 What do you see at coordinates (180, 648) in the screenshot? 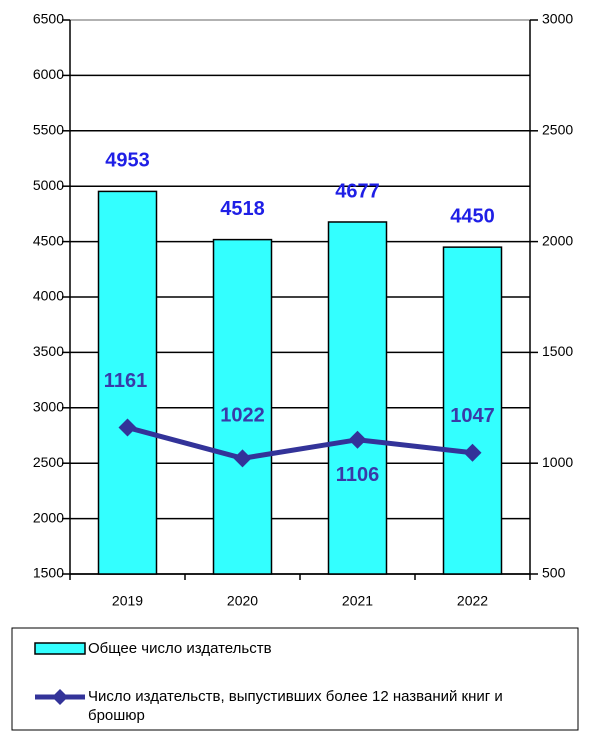
I see `legend-label: Общее число издательств` at bounding box center [180, 648].